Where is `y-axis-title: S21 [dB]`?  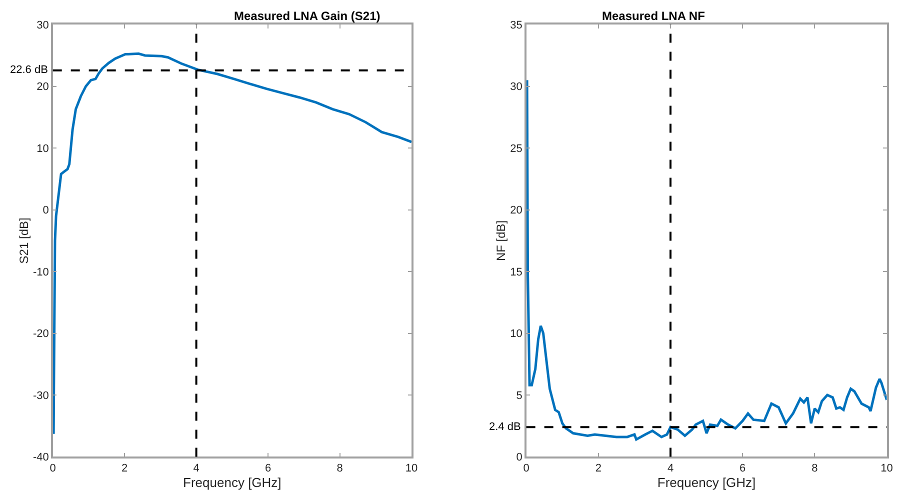 y-axis-title: S21 [dB] is located at coordinates (23, 241).